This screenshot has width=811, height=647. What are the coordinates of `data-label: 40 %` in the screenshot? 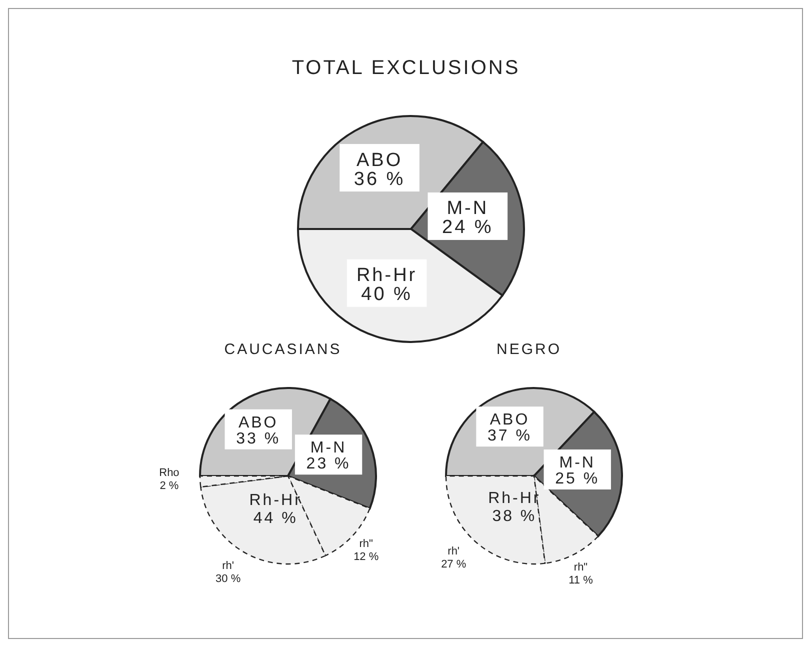 It's located at (386, 295).